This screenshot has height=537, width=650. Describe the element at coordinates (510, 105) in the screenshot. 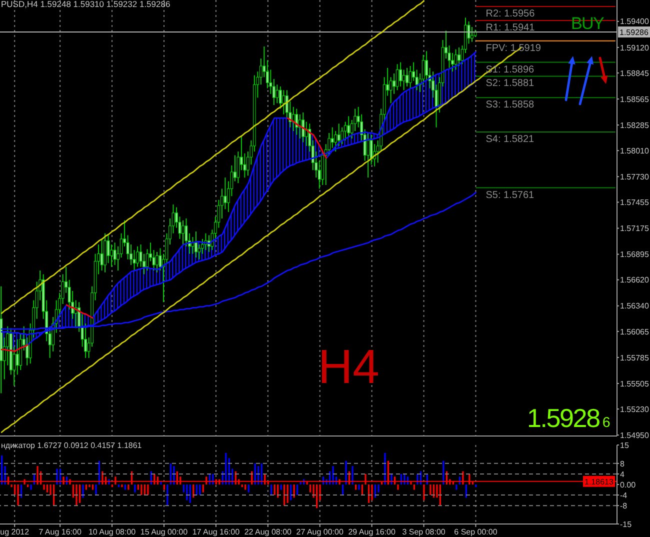

I see `ref-line-label: S3: 1.5858` at that location.